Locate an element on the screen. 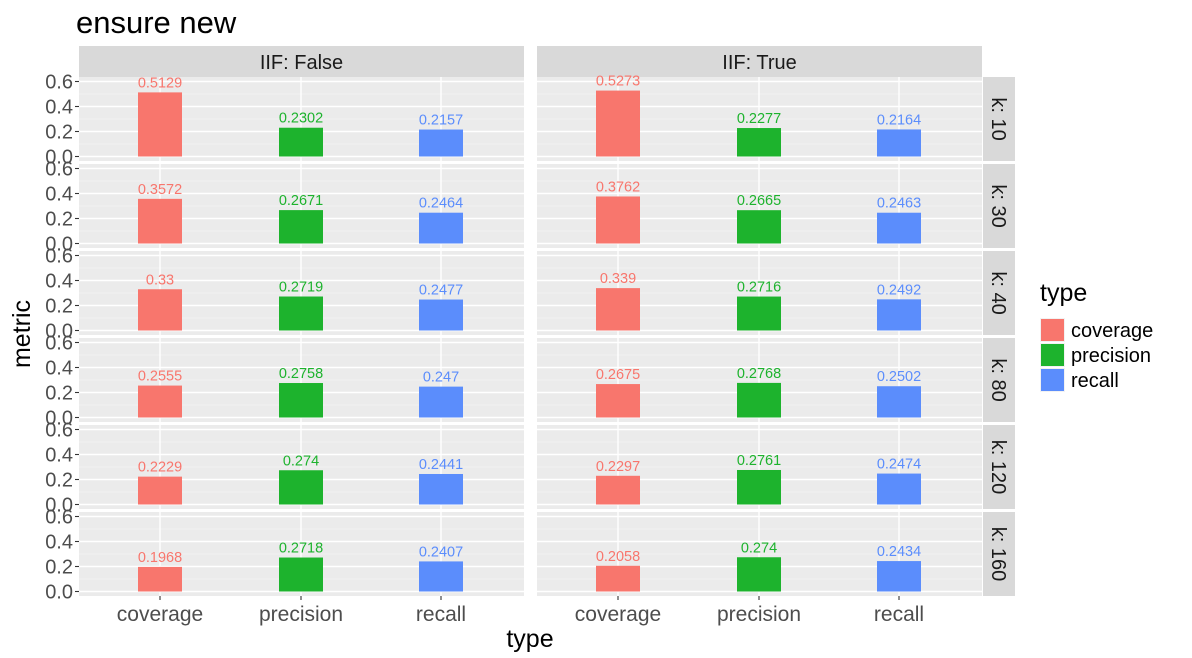 Image resolution: width=1192 pixels, height=658 pixels. panel: 0.2675 0.2768 0.2502 is located at coordinates (759, 380).